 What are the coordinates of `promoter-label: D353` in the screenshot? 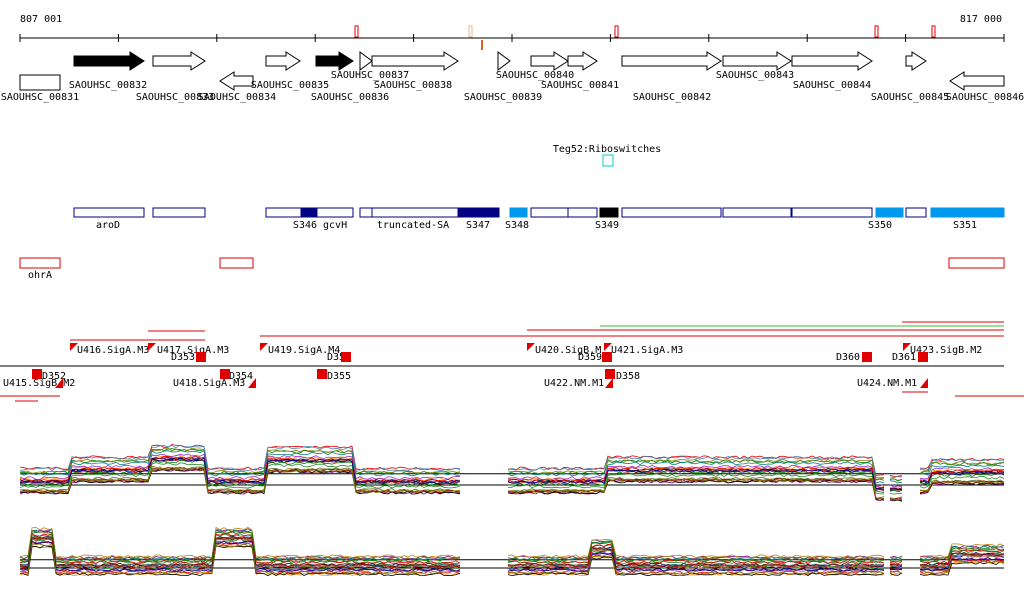 It's located at (183, 357).